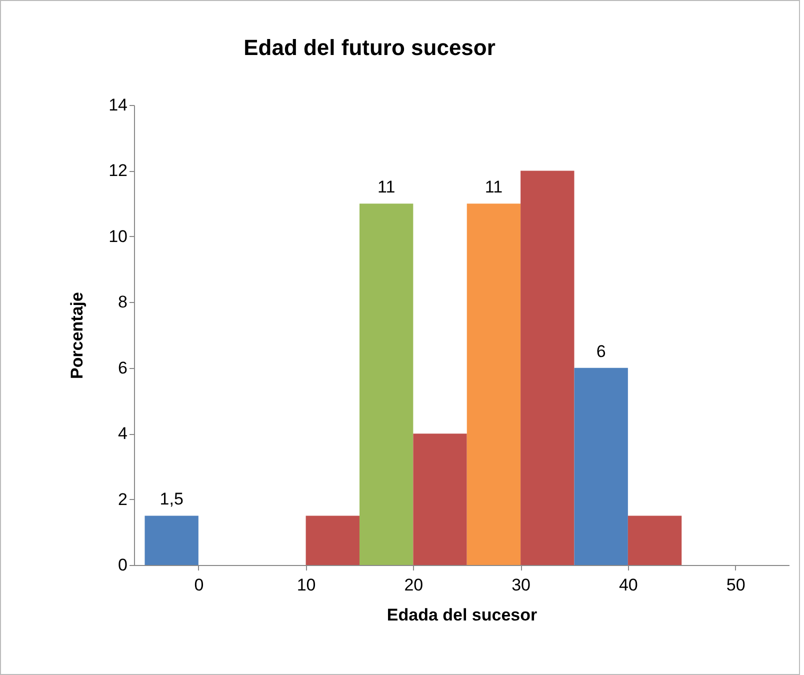 Image resolution: width=804 pixels, height=675 pixels. What do you see at coordinates (118, 170) in the screenshot?
I see `y-tick-label: 12` at bounding box center [118, 170].